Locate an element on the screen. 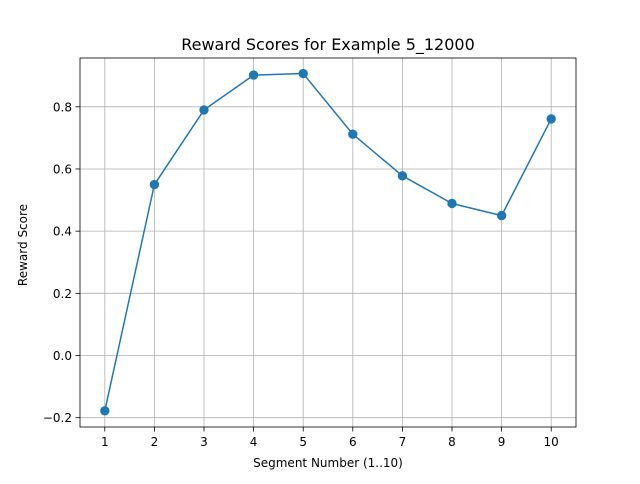 The image size is (640, 484). x-tick-label-6: 6 is located at coordinates (353, 442).